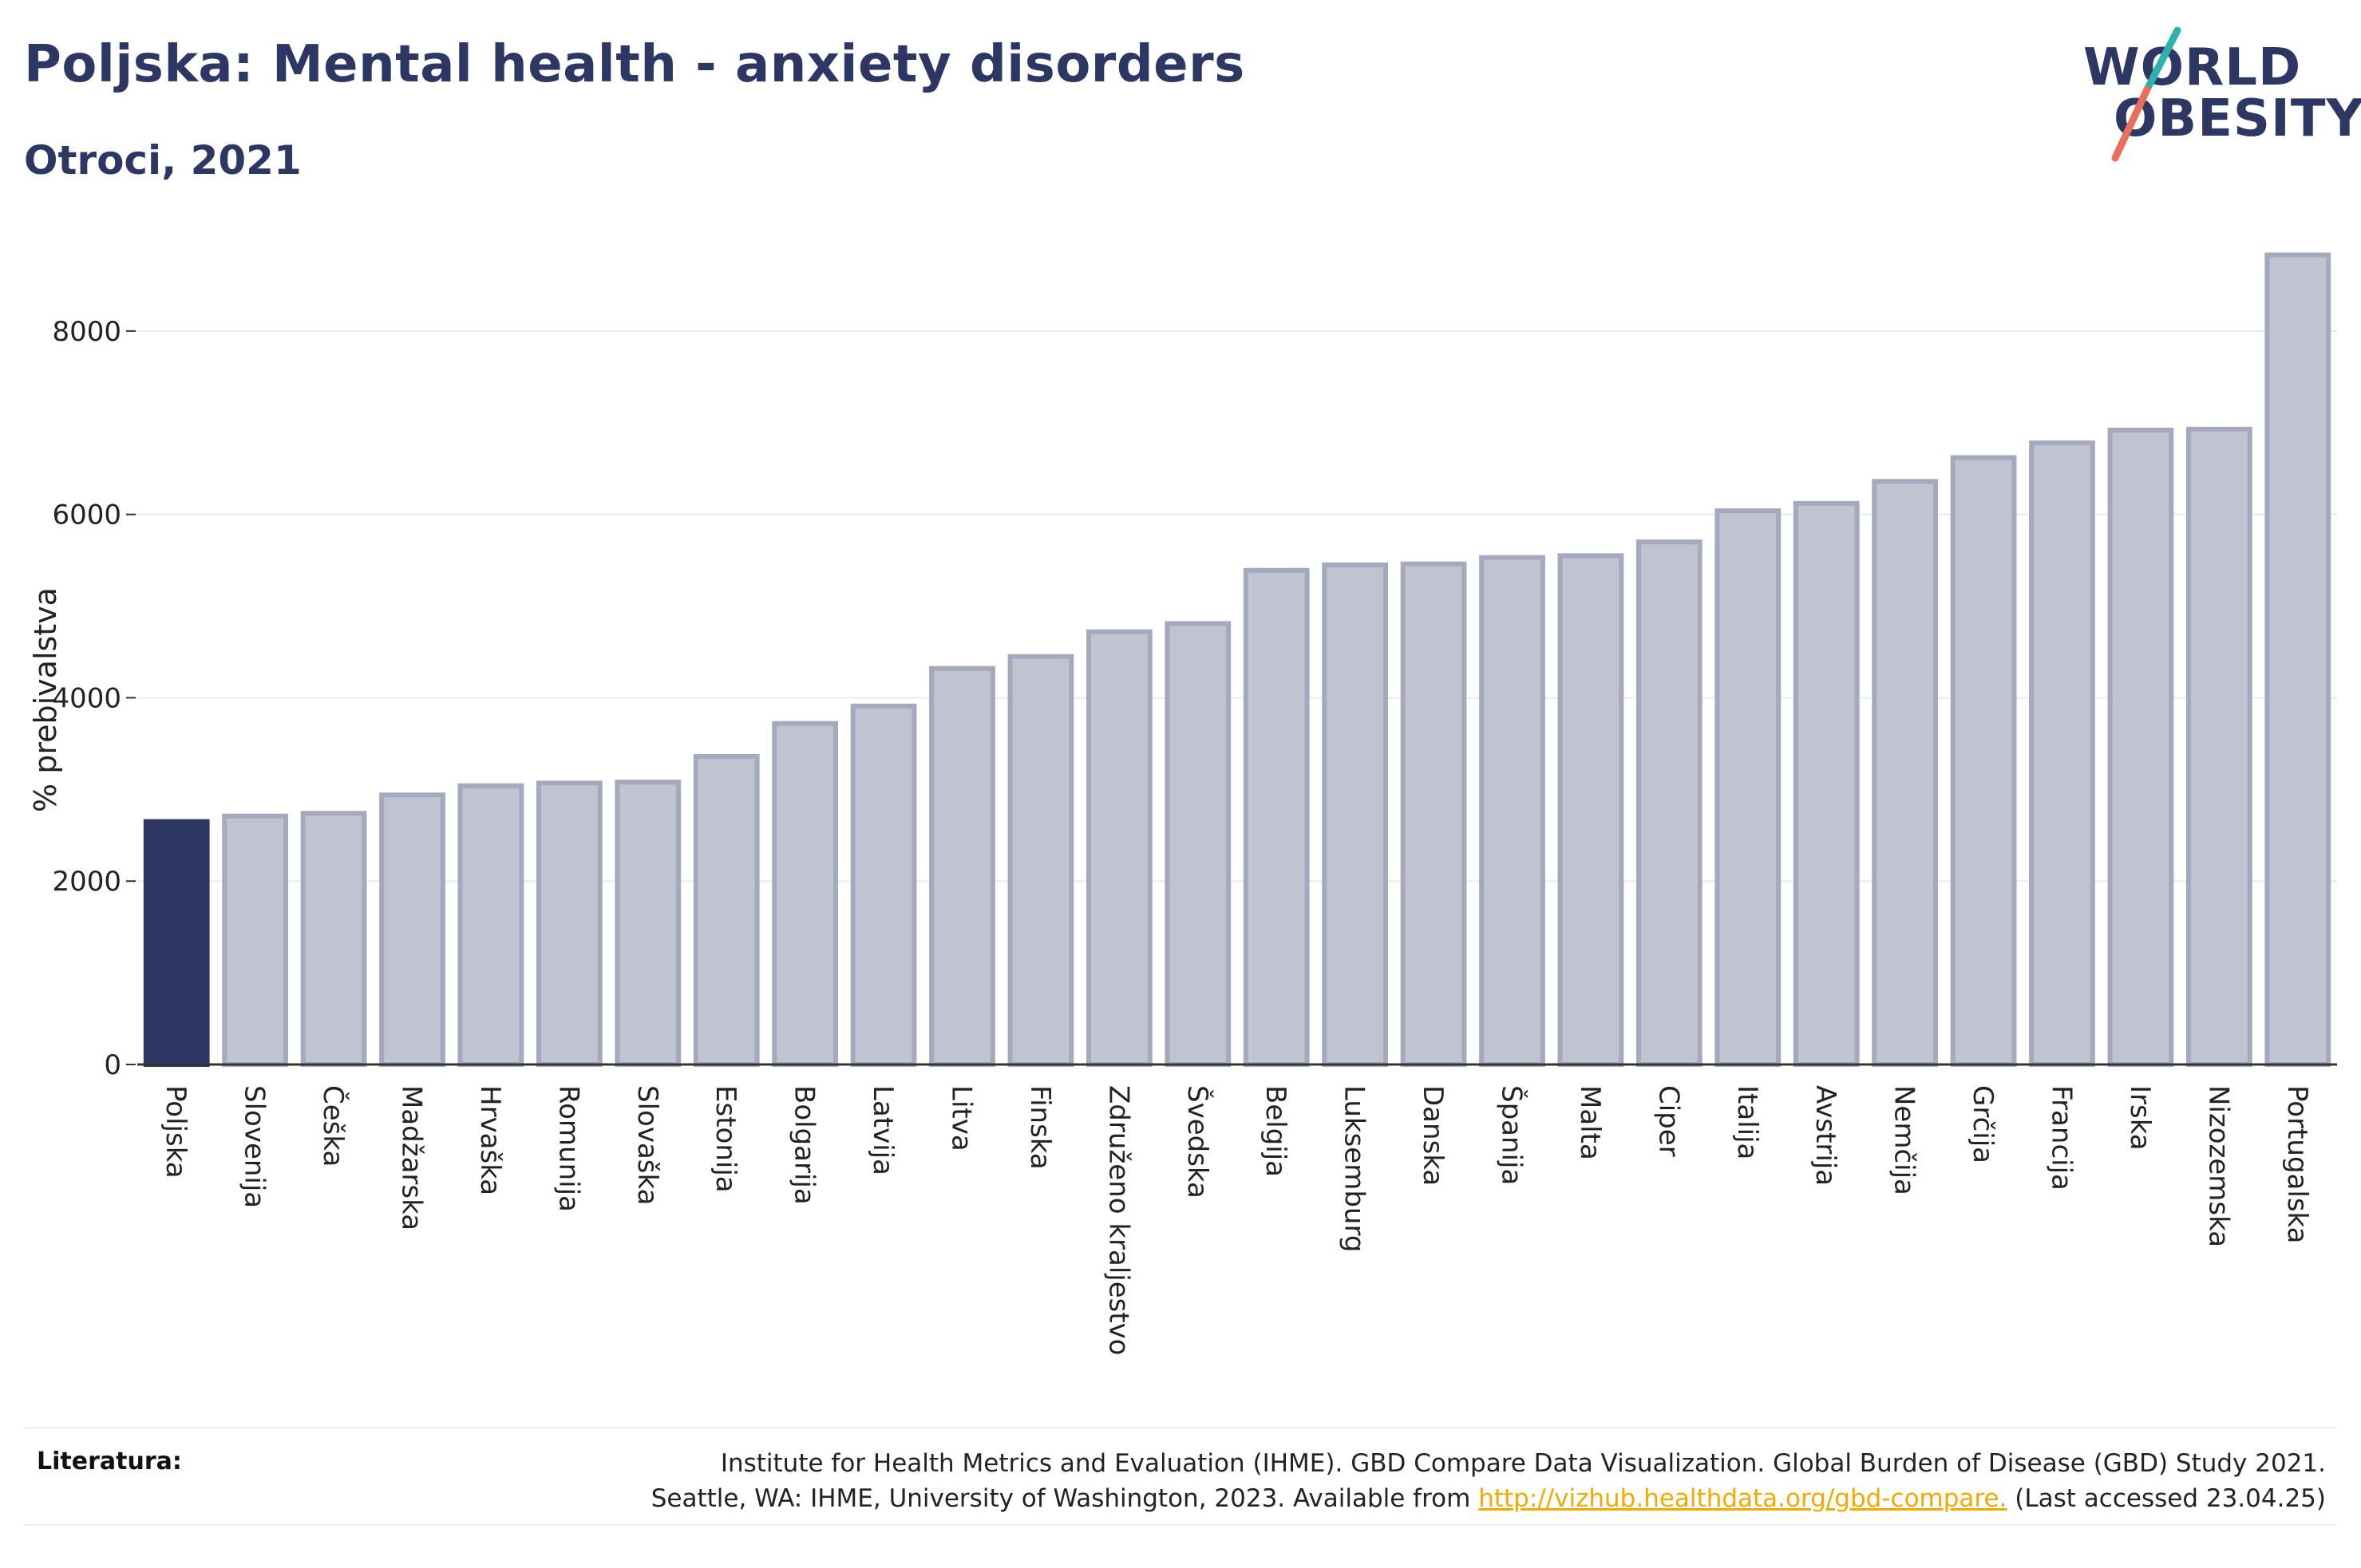  What do you see at coordinates (176, 1132) in the screenshot?
I see `x-tick-label: Poljska` at bounding box center [176, 1132].